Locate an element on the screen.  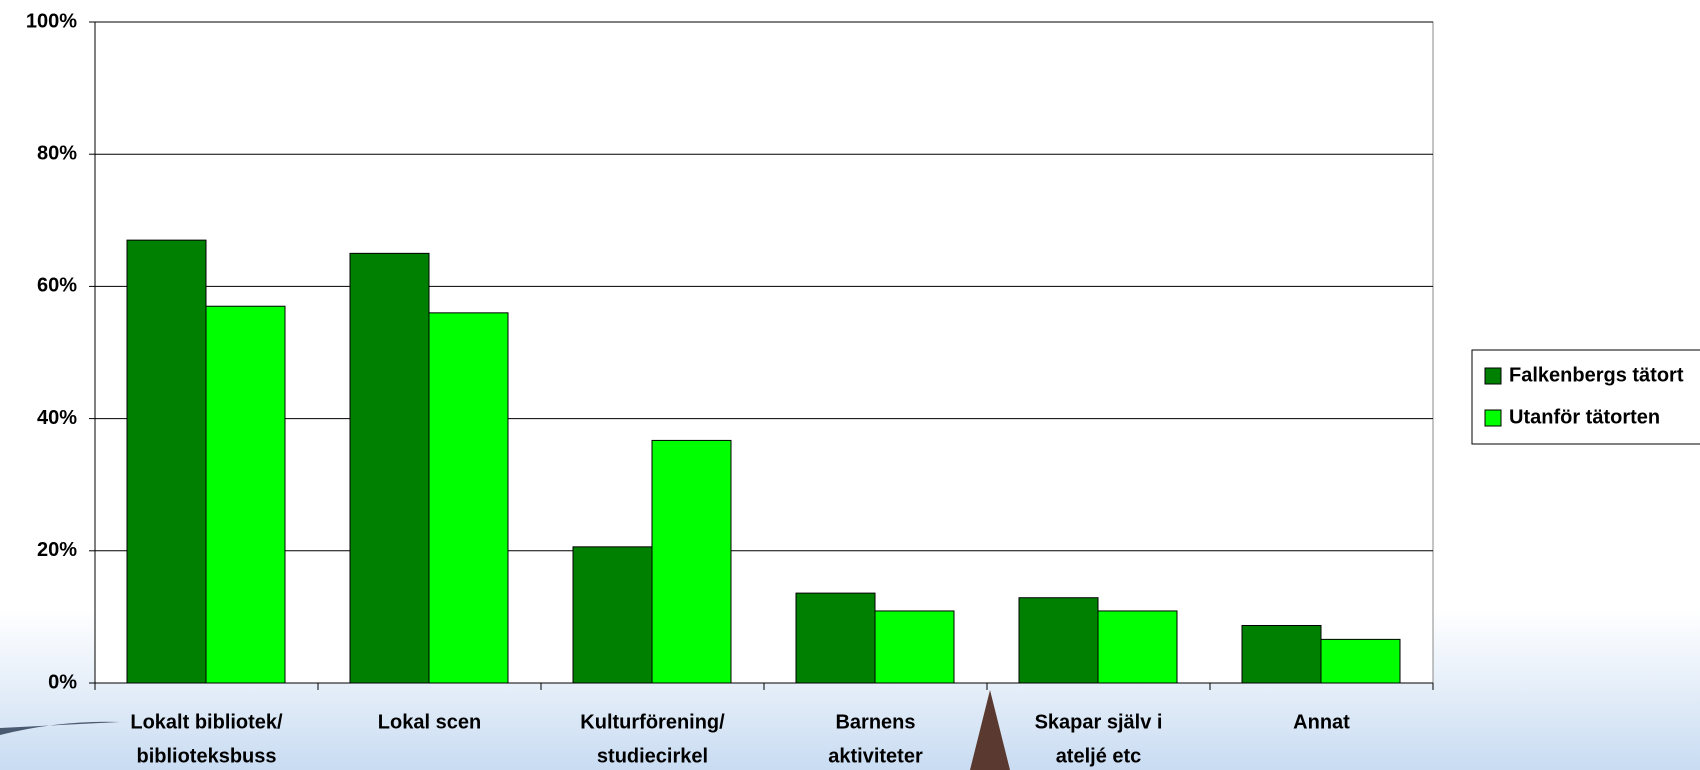
y-tick-label: 40% is located at coordinates (57, 418).